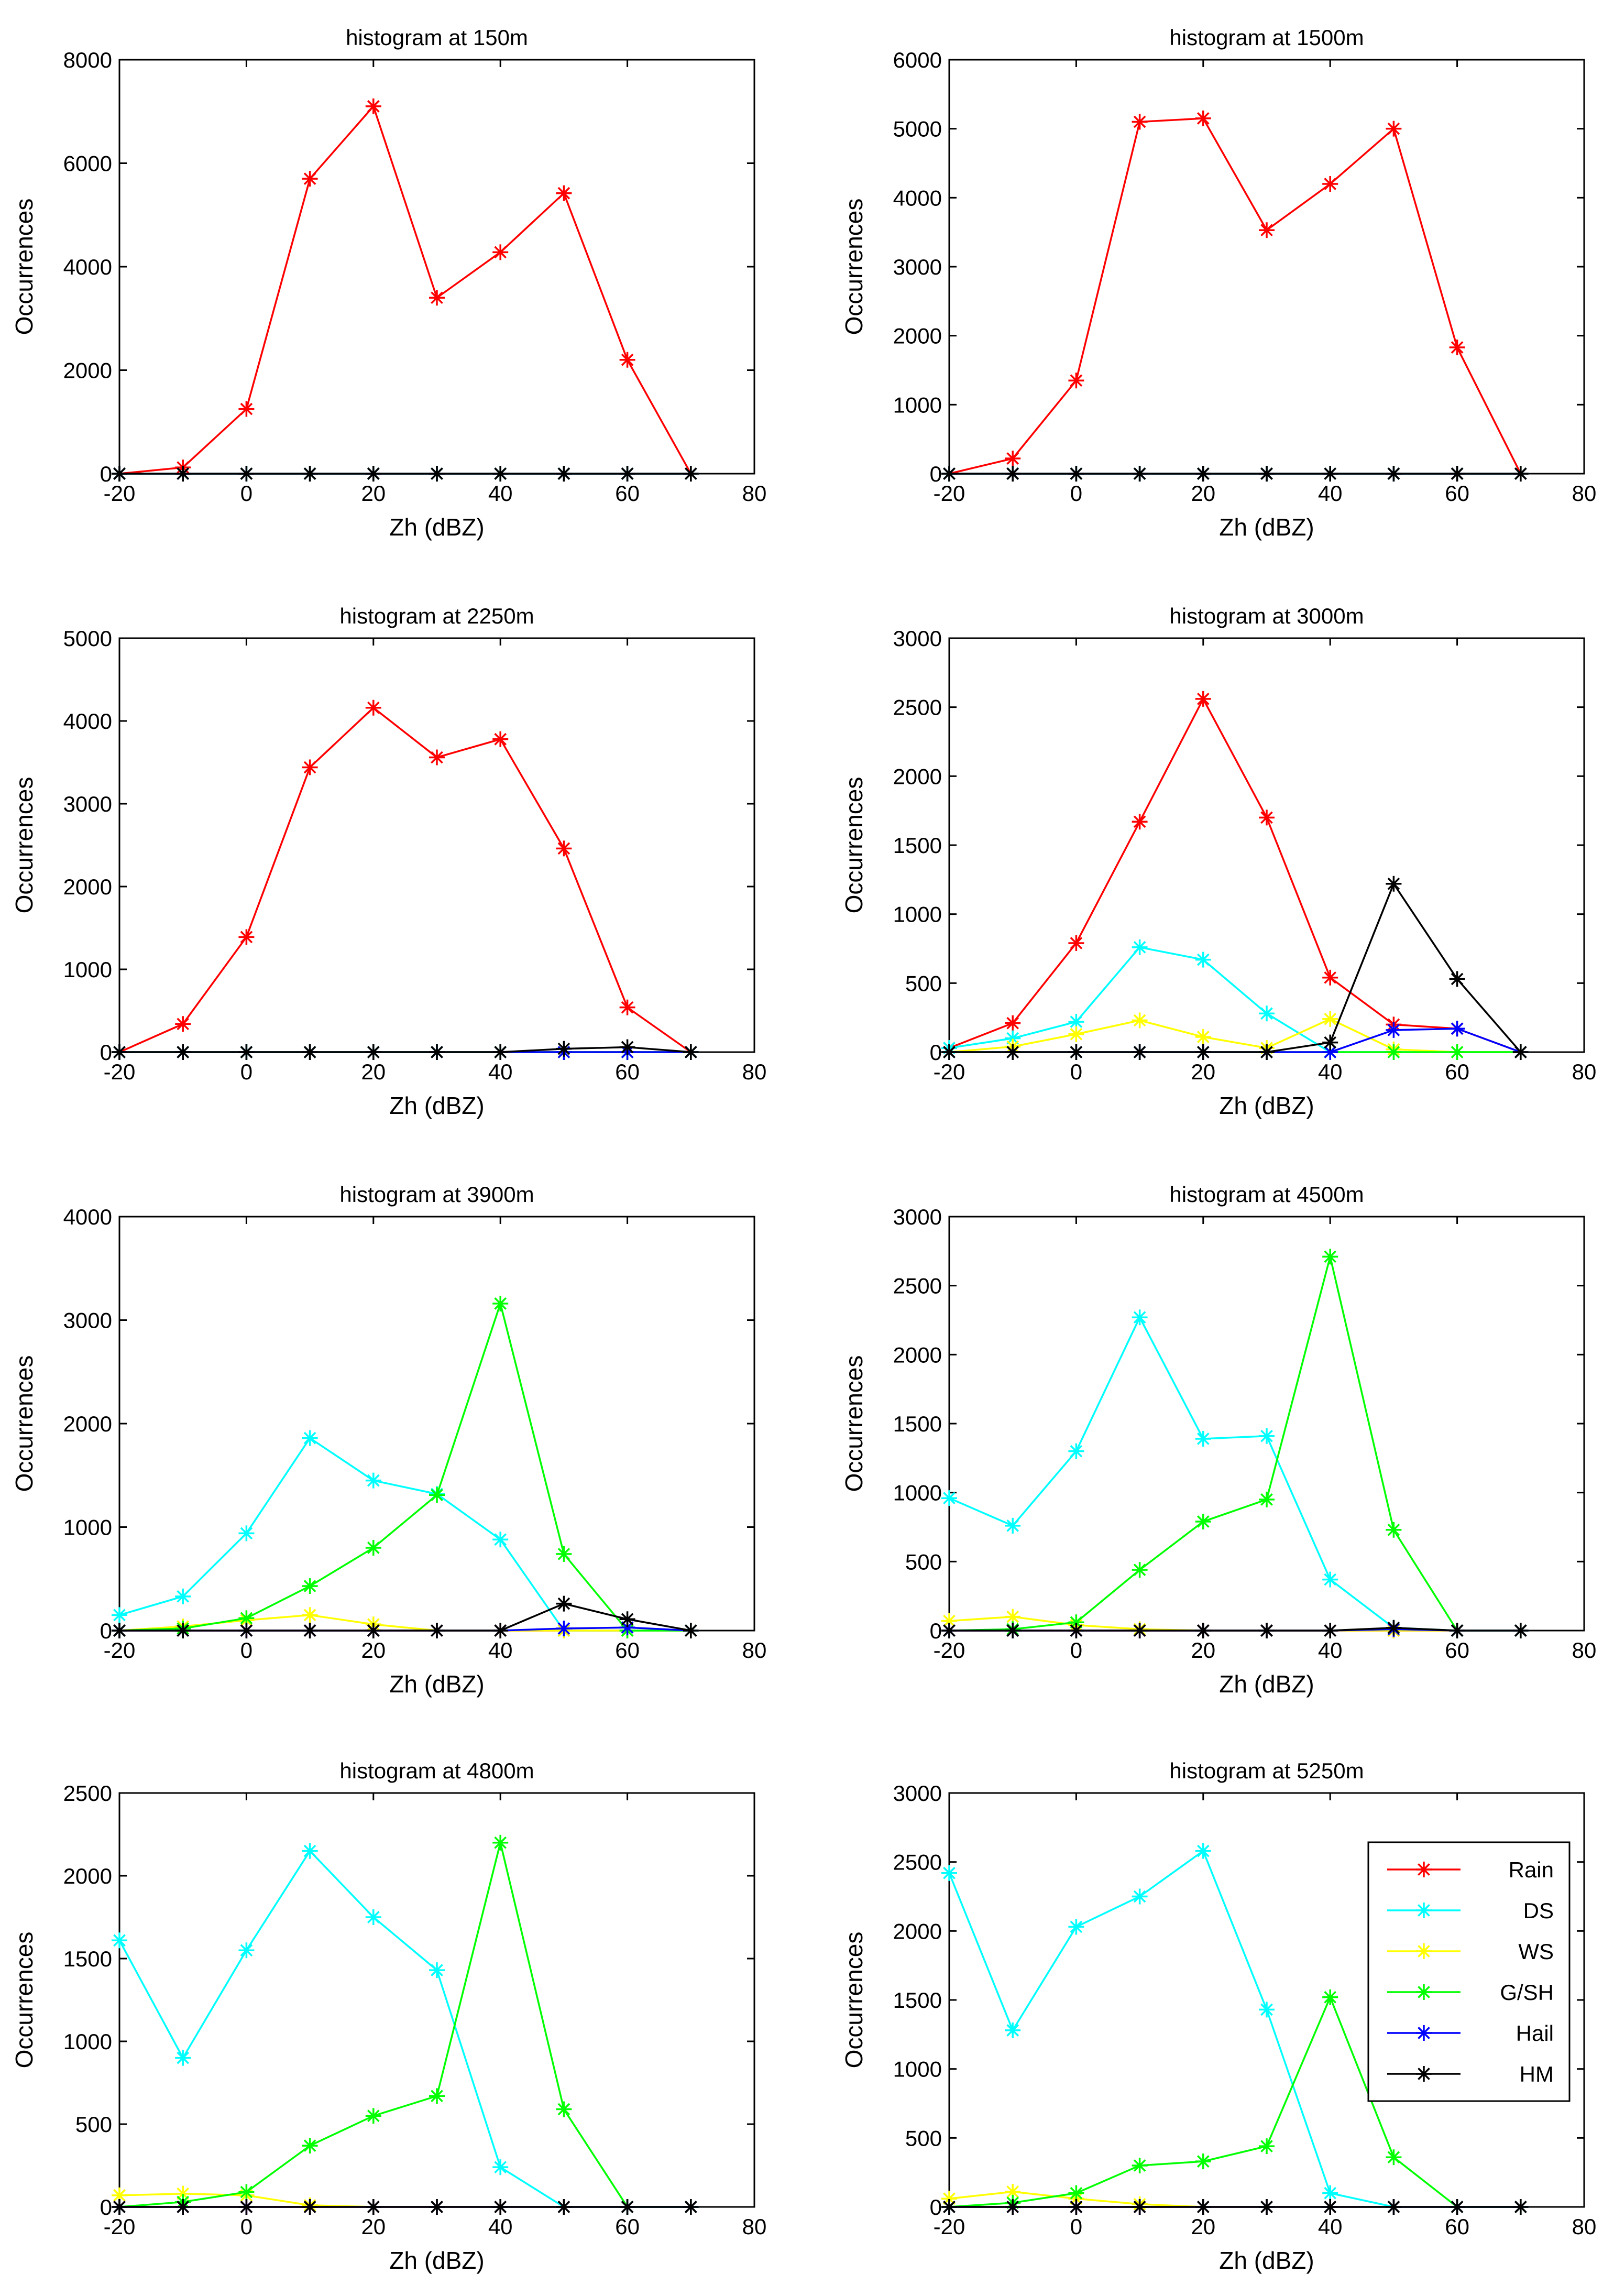  Describe the element at coordinates (1470, 1869) in the screenshot. I see `legend-item-rain: Rain` at that location.